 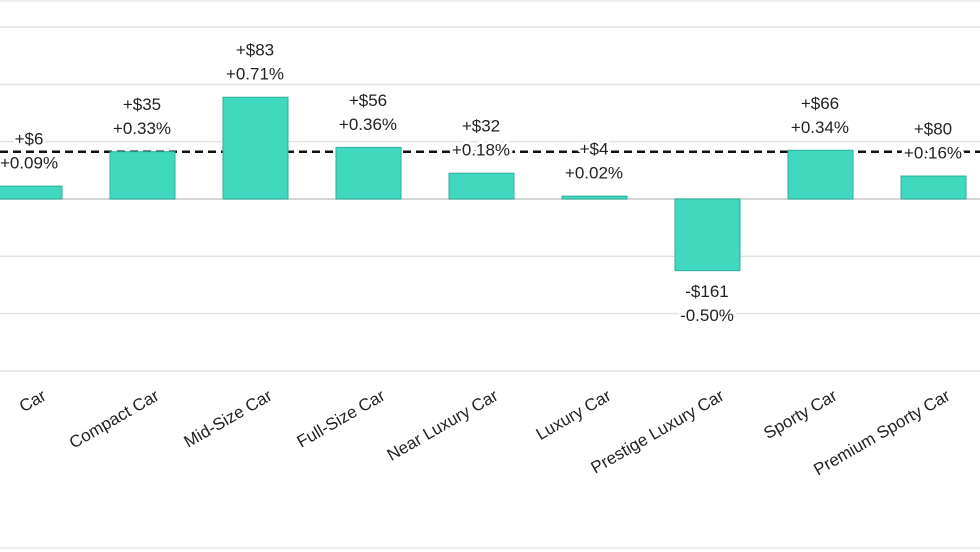 What do you see at coordinates (933, 129) in the screenshot?
I see `dollar-label: +$80` at bounding box center [933, 129].